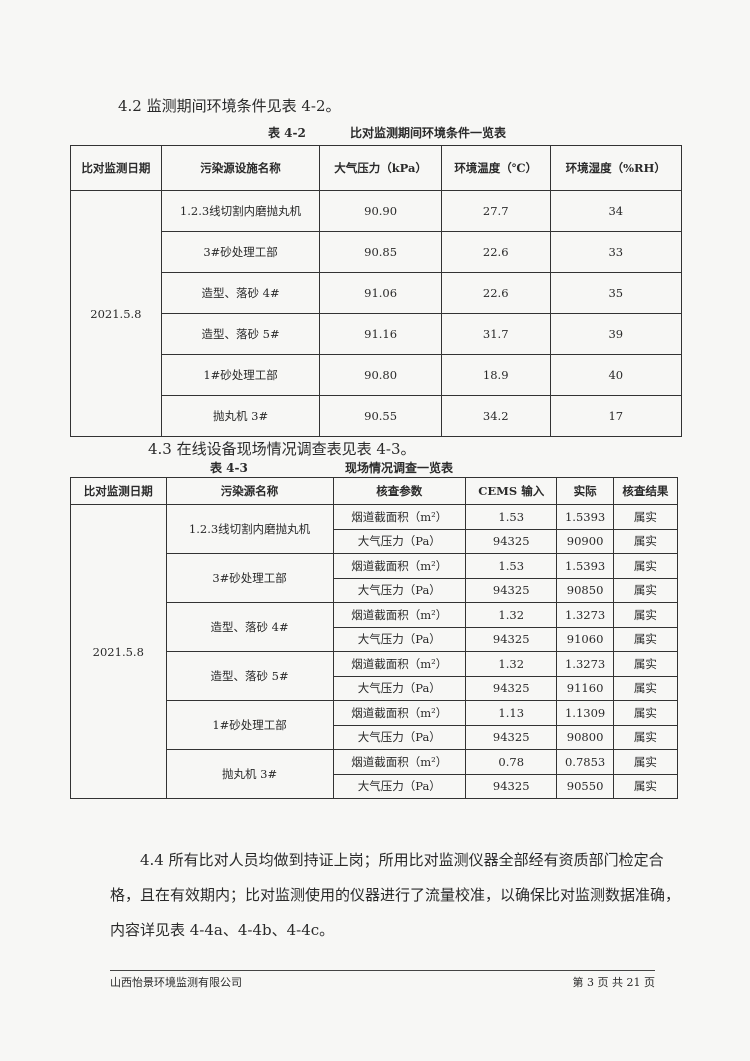  Describe the element at coordinates (380, 416) in the screenshot. I see `pressure-cell: 90.55` at that location.